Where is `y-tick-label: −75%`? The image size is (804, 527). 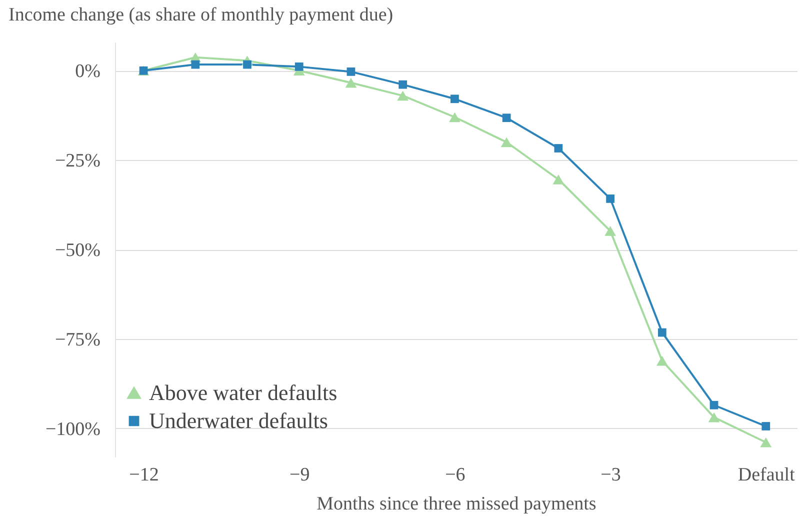
y-tick-label: −75% is located at coordinates (77, 339).